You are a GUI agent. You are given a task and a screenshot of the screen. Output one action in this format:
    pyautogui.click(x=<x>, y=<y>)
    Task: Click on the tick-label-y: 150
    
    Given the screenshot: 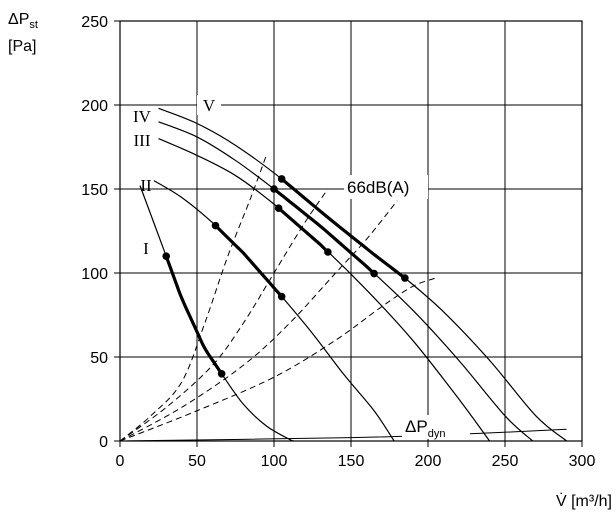 What is the action you would take?
    pyautogui.click(x=94, y=190)
    